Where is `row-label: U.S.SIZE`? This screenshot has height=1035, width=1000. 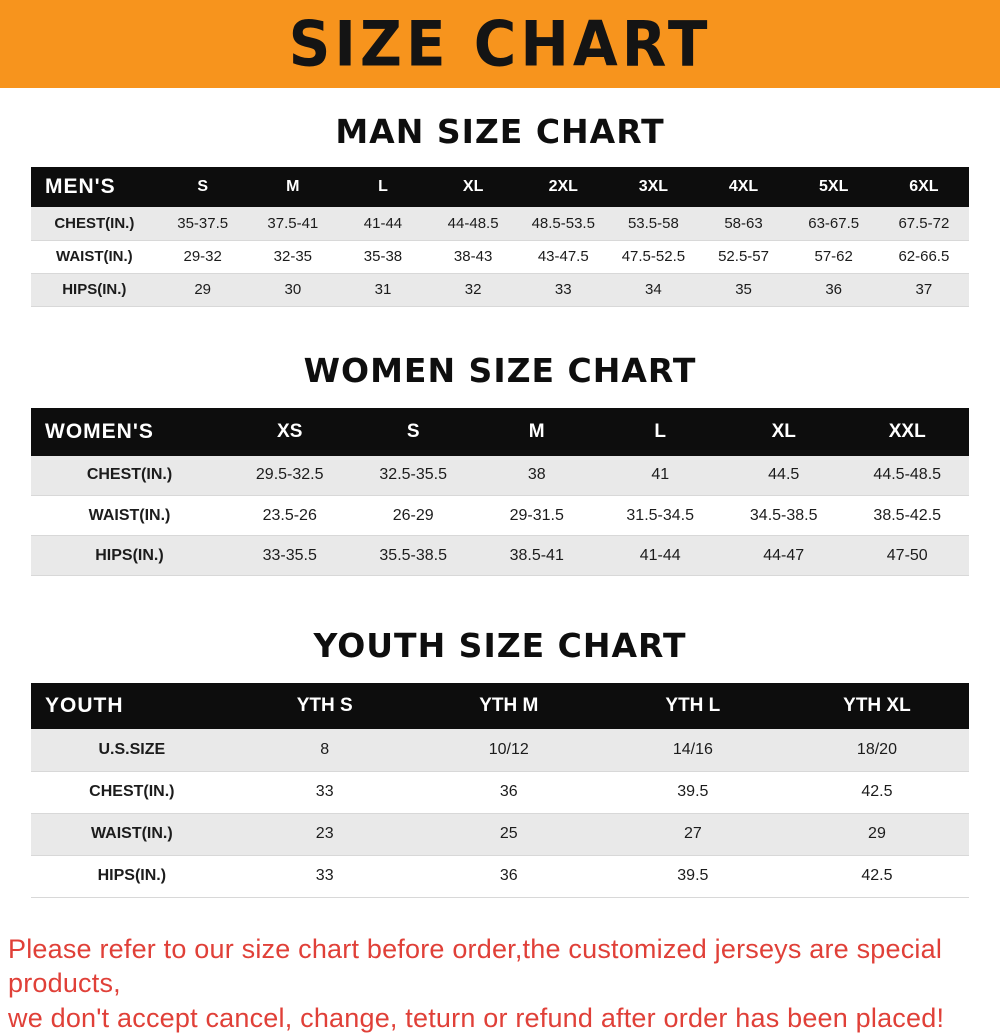
row-label: U.S.SIZE is located at coordinates (132, 750).